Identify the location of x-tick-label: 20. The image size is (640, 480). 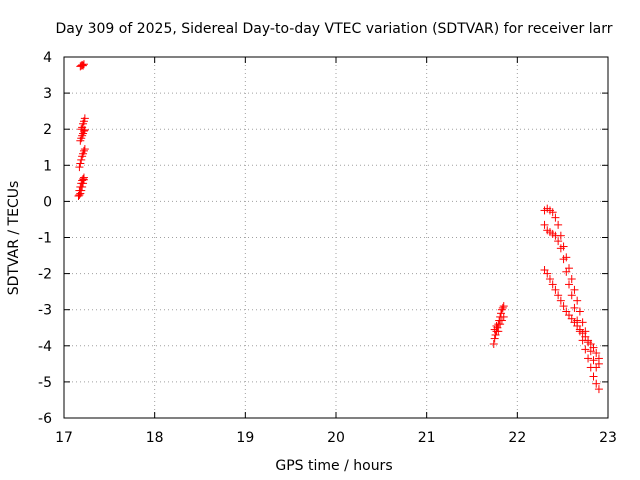
(336, 438).